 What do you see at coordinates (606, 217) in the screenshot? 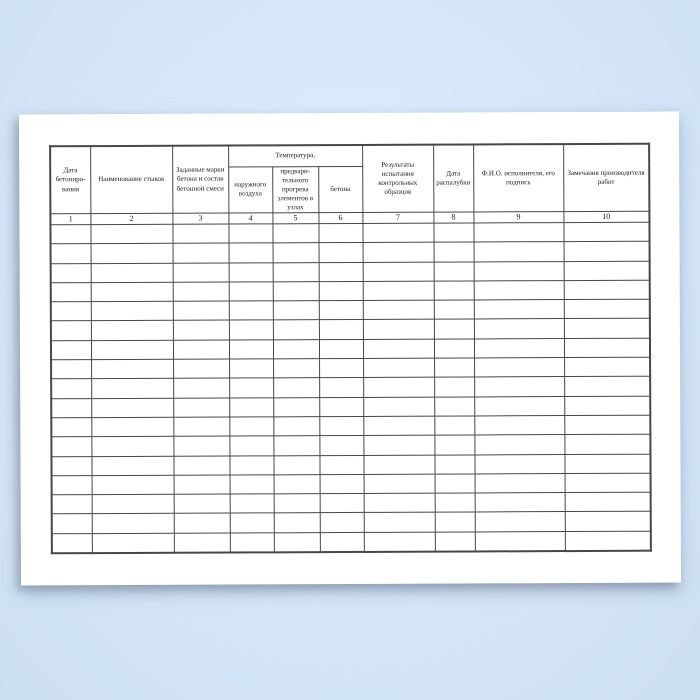
I see `column-number: 10` at bounding box center [606, 217].